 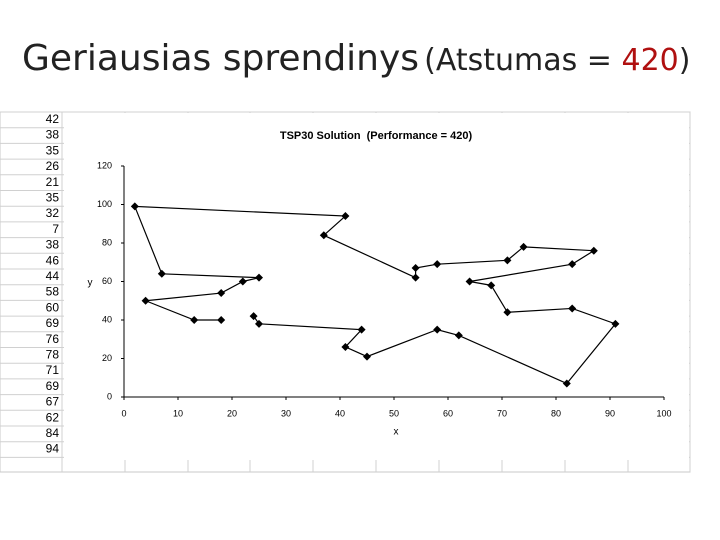 What do you see at coordinates (394, 413) in the screenshot?
I see `x-tick-label: 50` at bounding box center [394, 413].